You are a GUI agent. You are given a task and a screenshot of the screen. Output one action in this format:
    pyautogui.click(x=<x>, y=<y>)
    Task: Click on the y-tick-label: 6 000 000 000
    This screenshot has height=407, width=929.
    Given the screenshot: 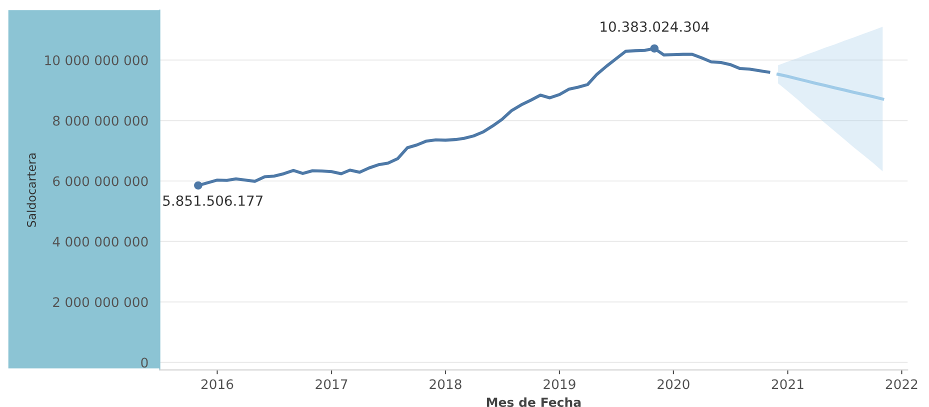 What is the action you would take?
    pyautogui.click(x=100, y=181)
    